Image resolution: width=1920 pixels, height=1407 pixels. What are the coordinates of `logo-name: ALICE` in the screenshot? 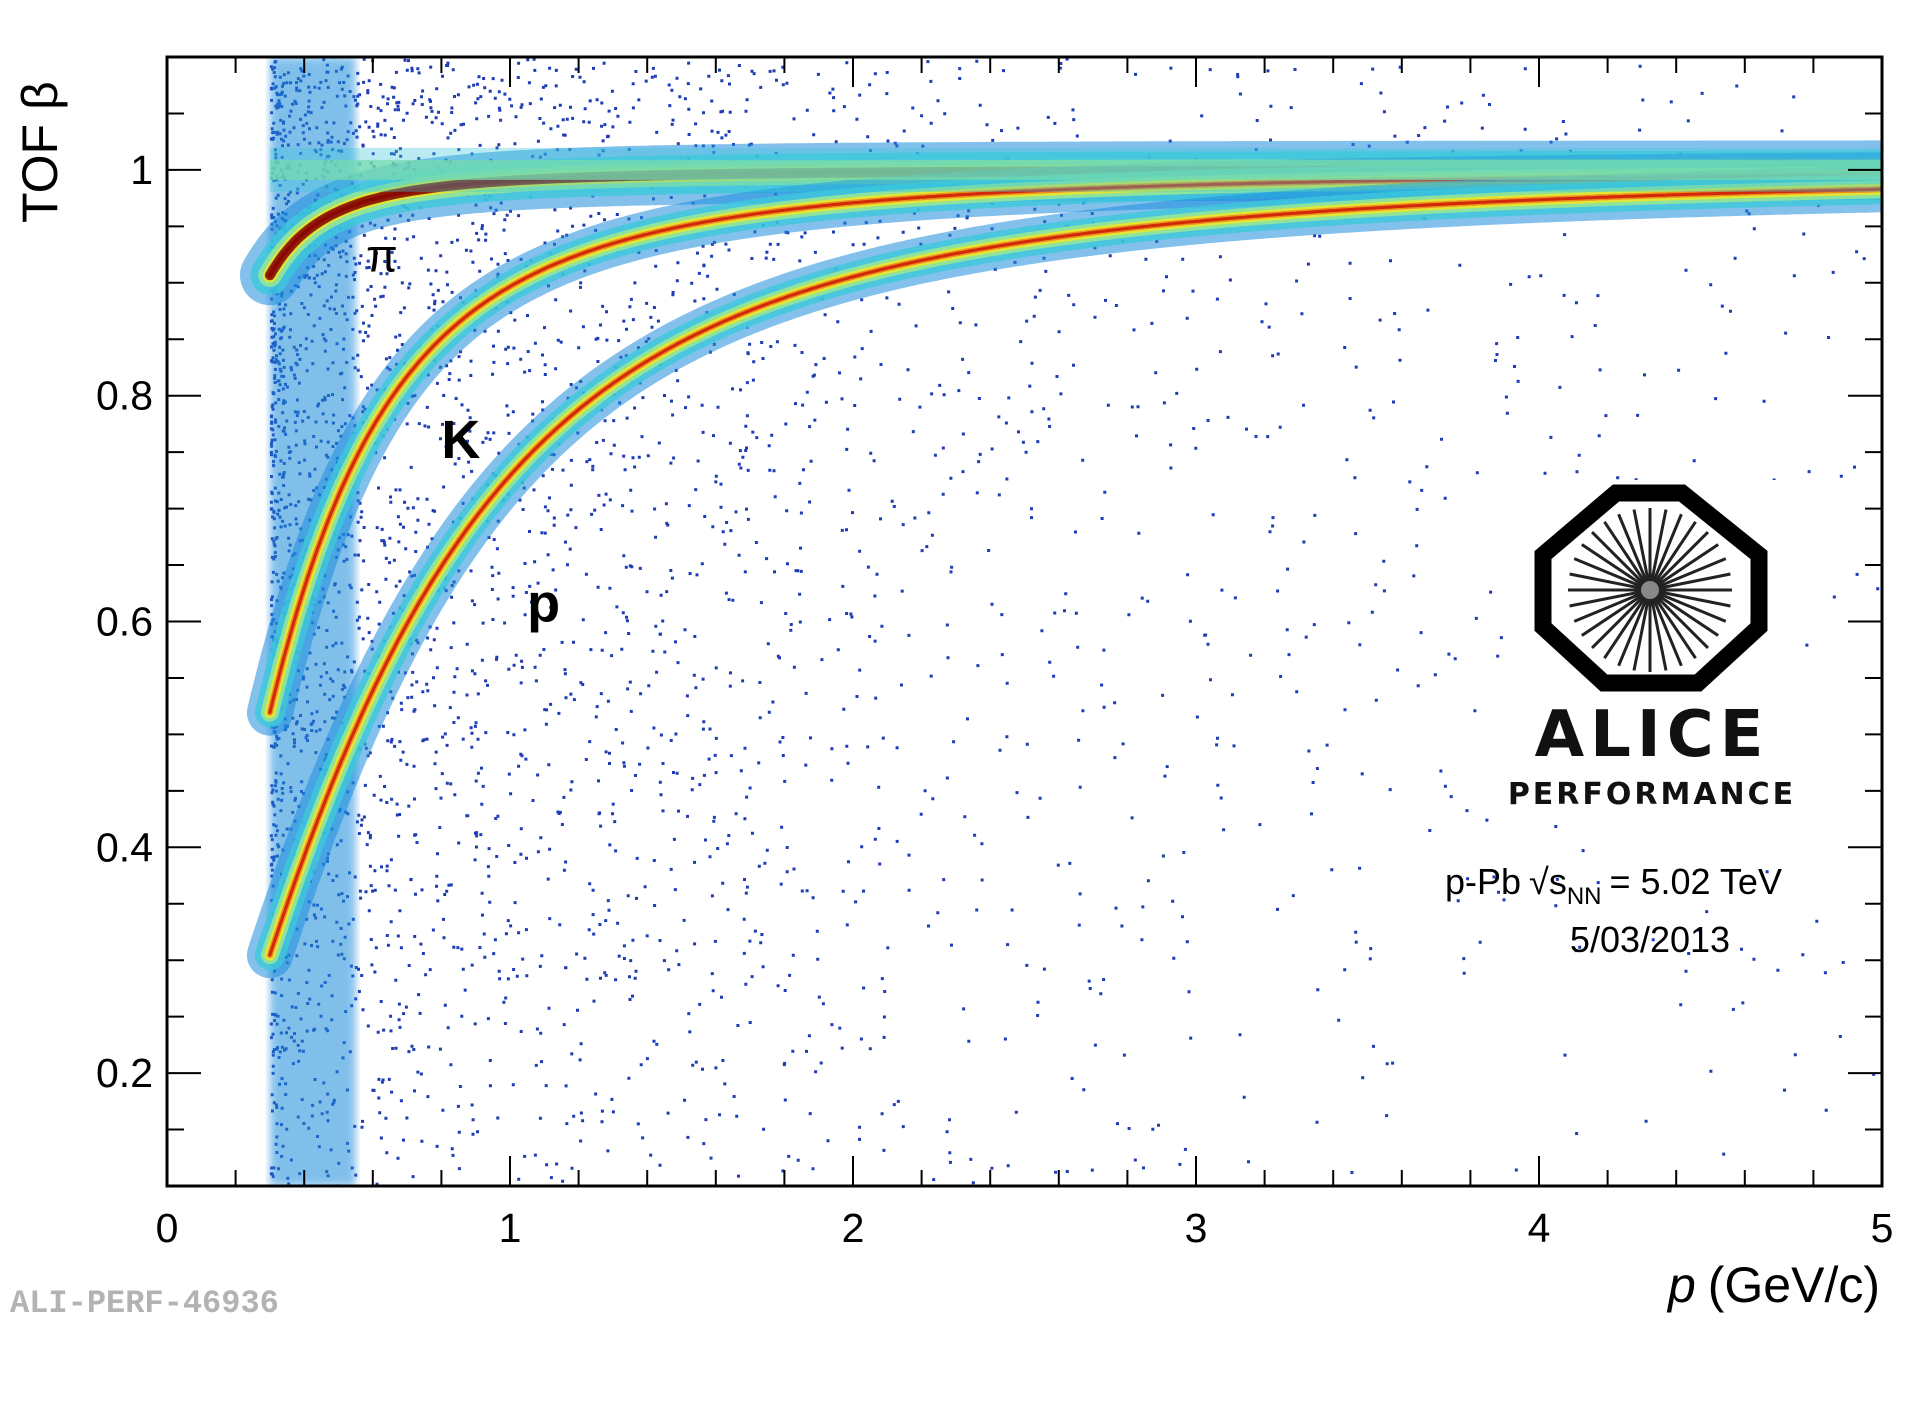 It's located at (1652, 735).